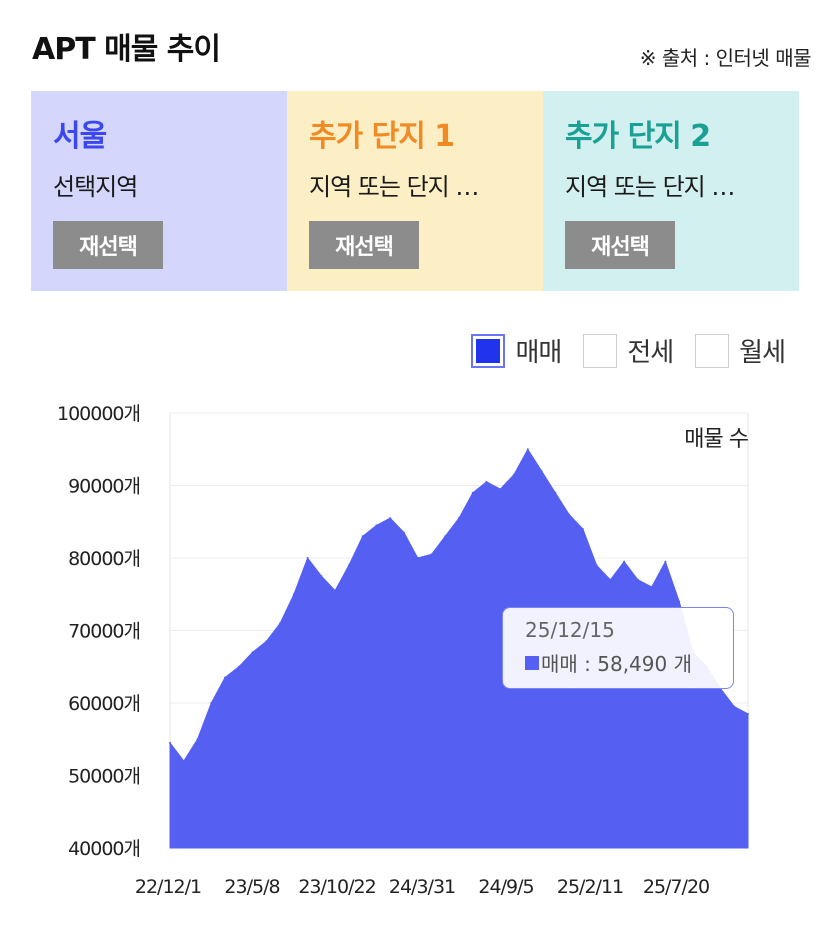  I want to click on region-panel-primary: 서울 선택지역 재선택, so click(159, 191).